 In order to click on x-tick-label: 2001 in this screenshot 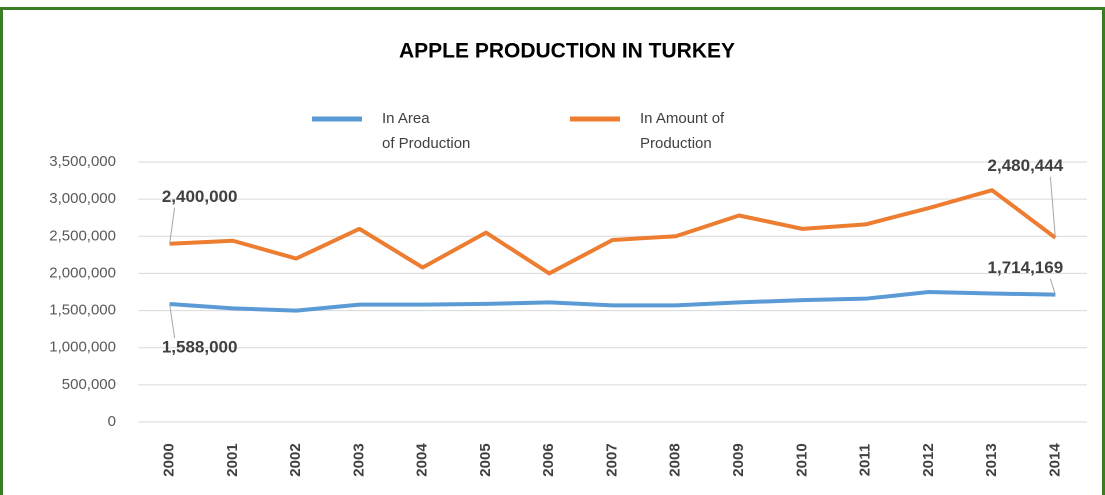, I will do `click(232, 459)`.